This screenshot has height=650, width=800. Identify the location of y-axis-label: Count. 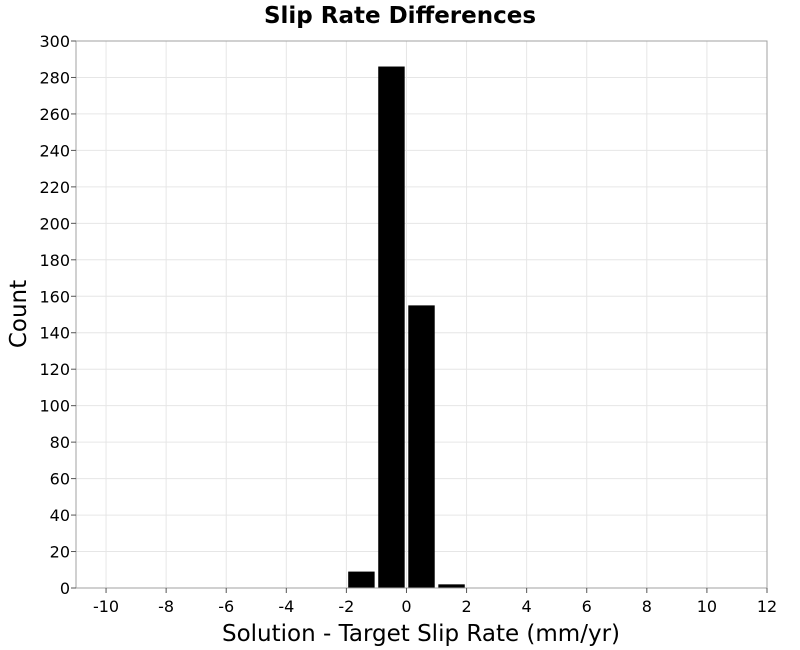
(19, 314).